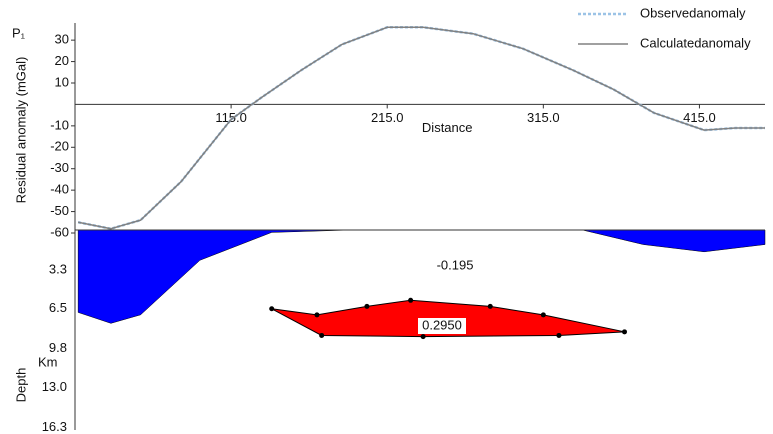 The width and height of the screenshot is (773, 434). I want to click on x-tick-label: 215.0, so click(387, 117).